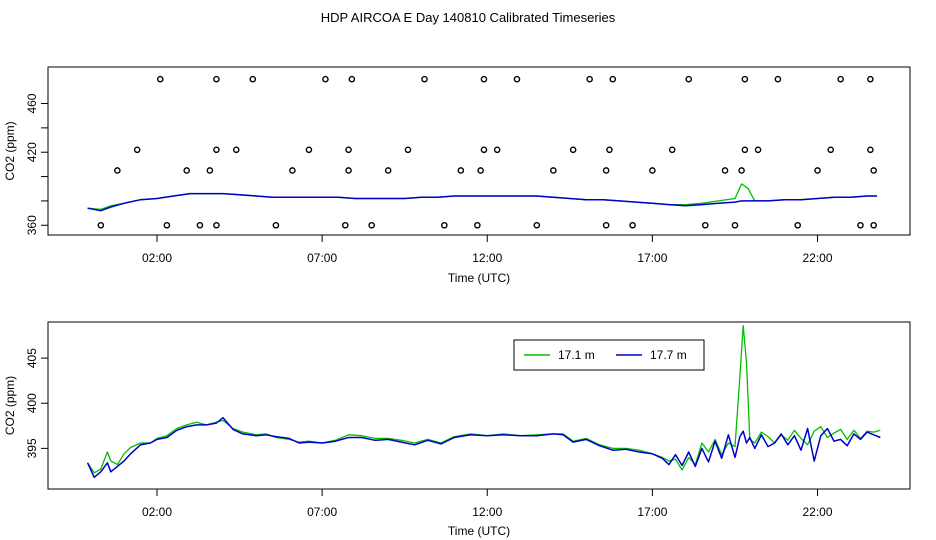  Describe the element at coordinates (32, 225) in the screenshot. I see `y-tick-label-1-0: 360` at that location.